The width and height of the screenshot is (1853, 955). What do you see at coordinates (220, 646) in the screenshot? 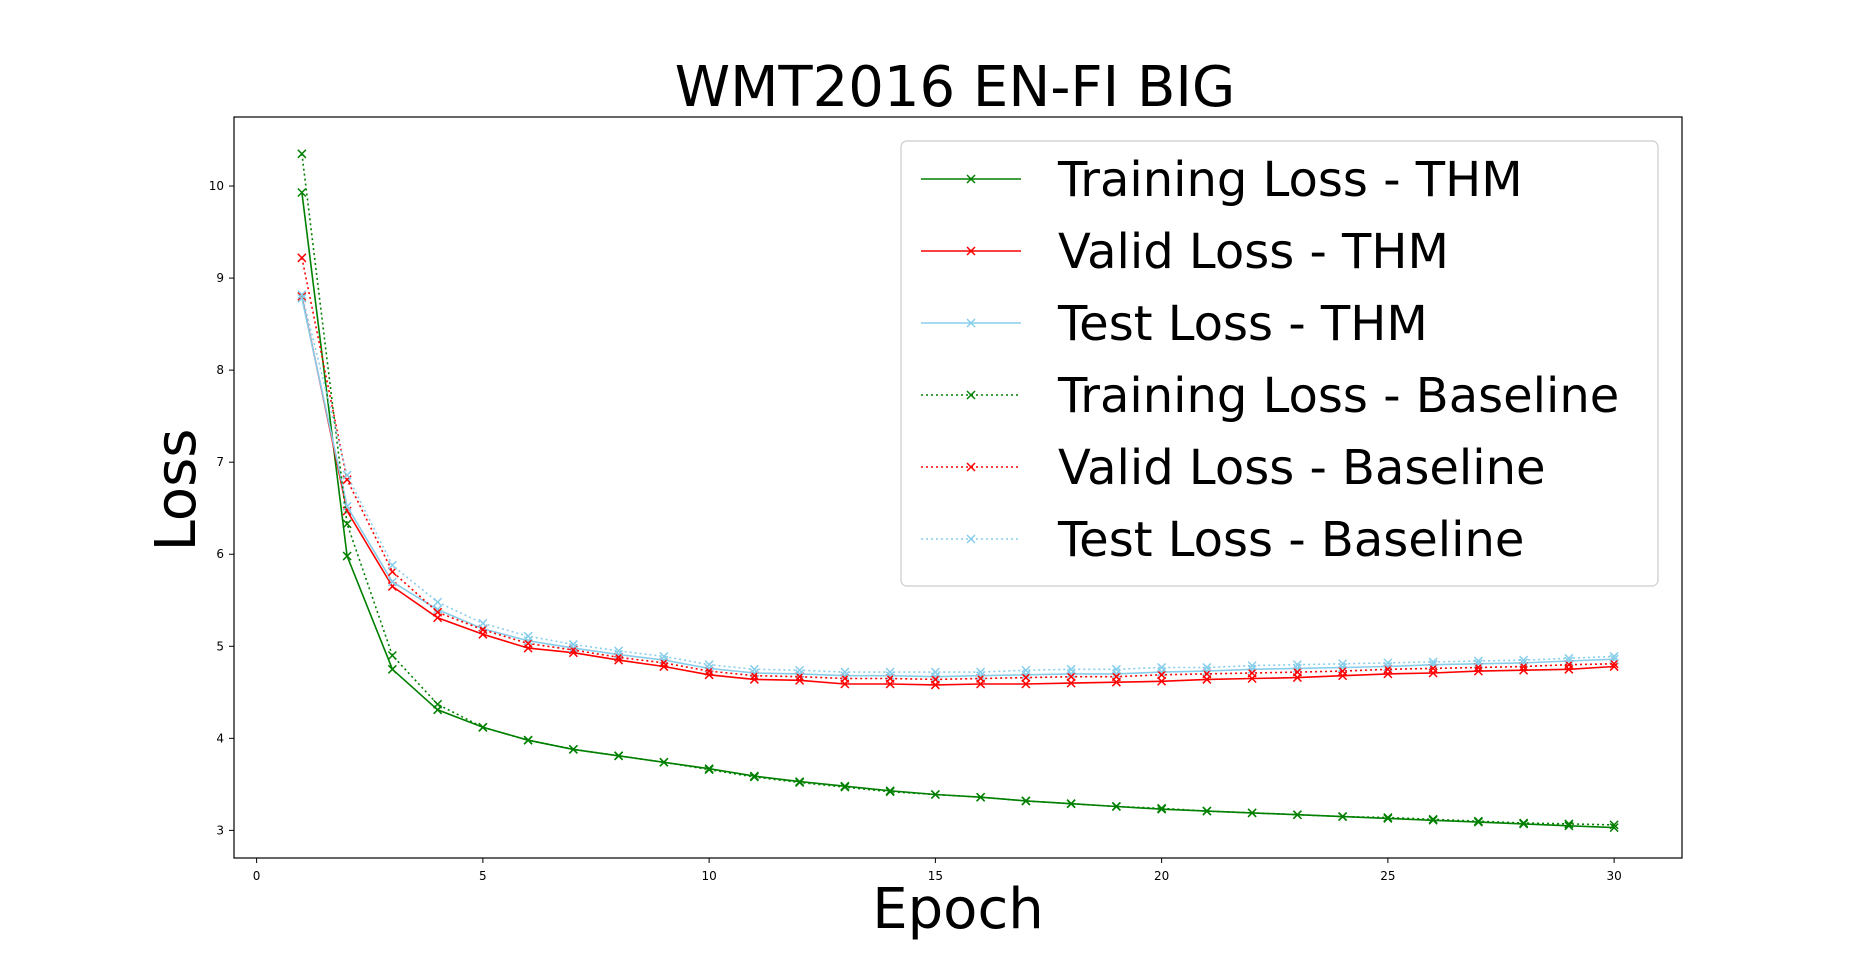
I see `y-tick-label: 5` at bounding box center [220, 646].